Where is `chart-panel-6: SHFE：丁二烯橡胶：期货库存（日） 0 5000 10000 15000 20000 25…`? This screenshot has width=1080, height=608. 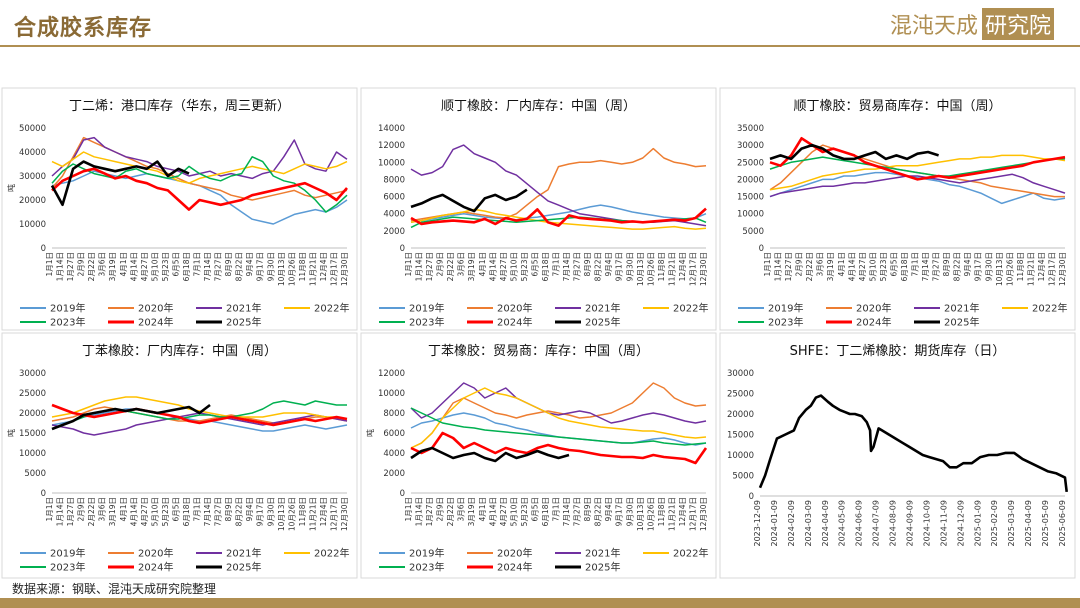 chart-panel-6: SHFE：丁二烯橡胶：期货库存（日） 0 5000 10000 15000 20000 25… is located at coordinates (897, 455).